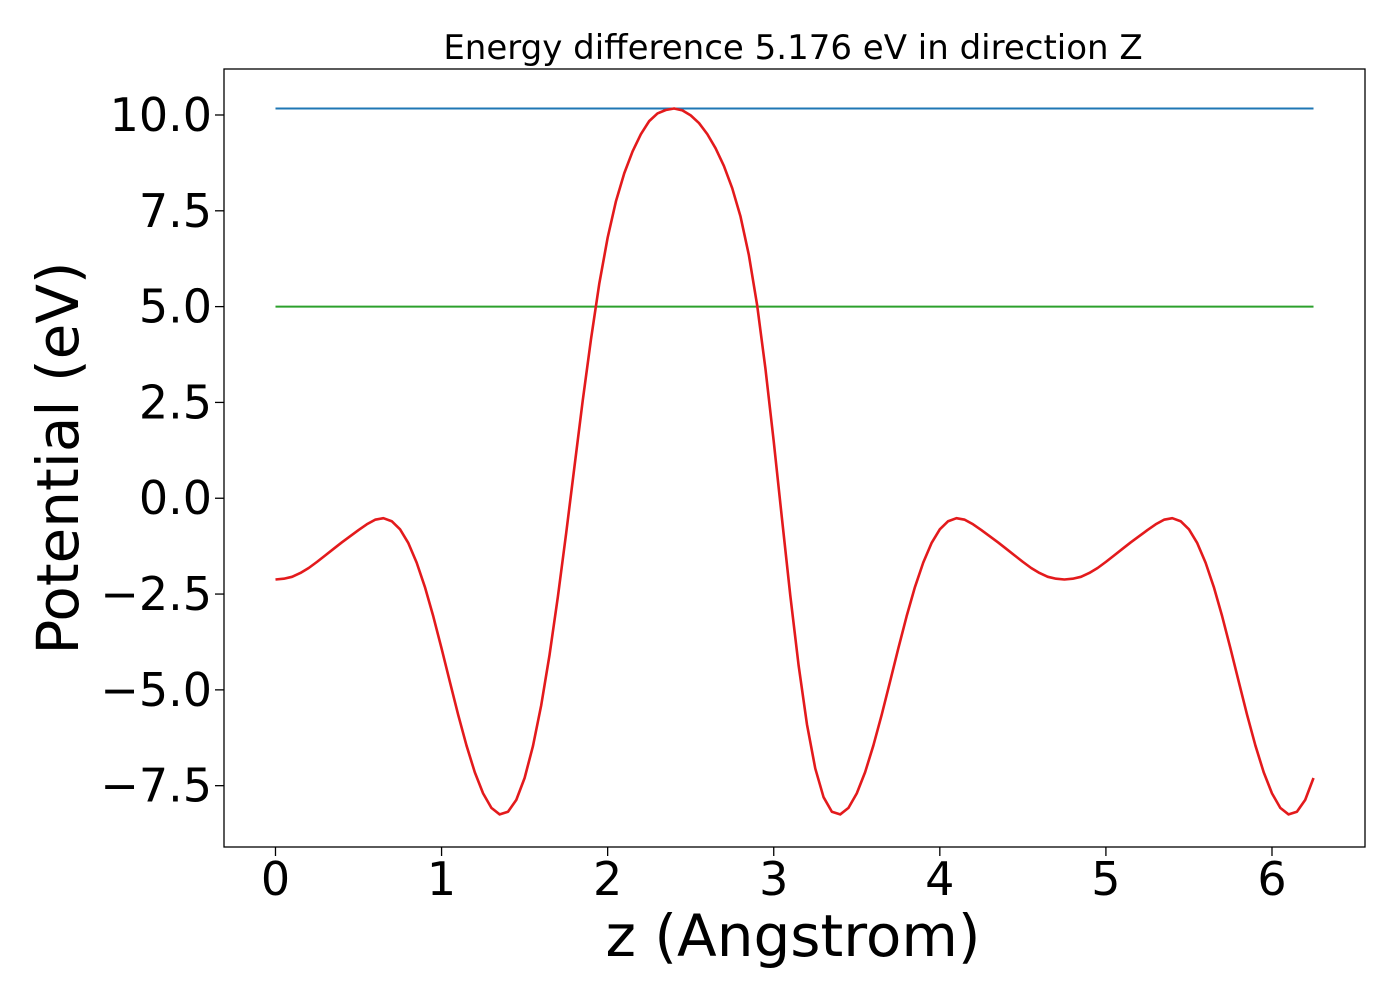 Image resolution: width=1400 pixels, height=1000 pixels. I want to click on x-axis-label: z (Angstrom), so click(793, 936).